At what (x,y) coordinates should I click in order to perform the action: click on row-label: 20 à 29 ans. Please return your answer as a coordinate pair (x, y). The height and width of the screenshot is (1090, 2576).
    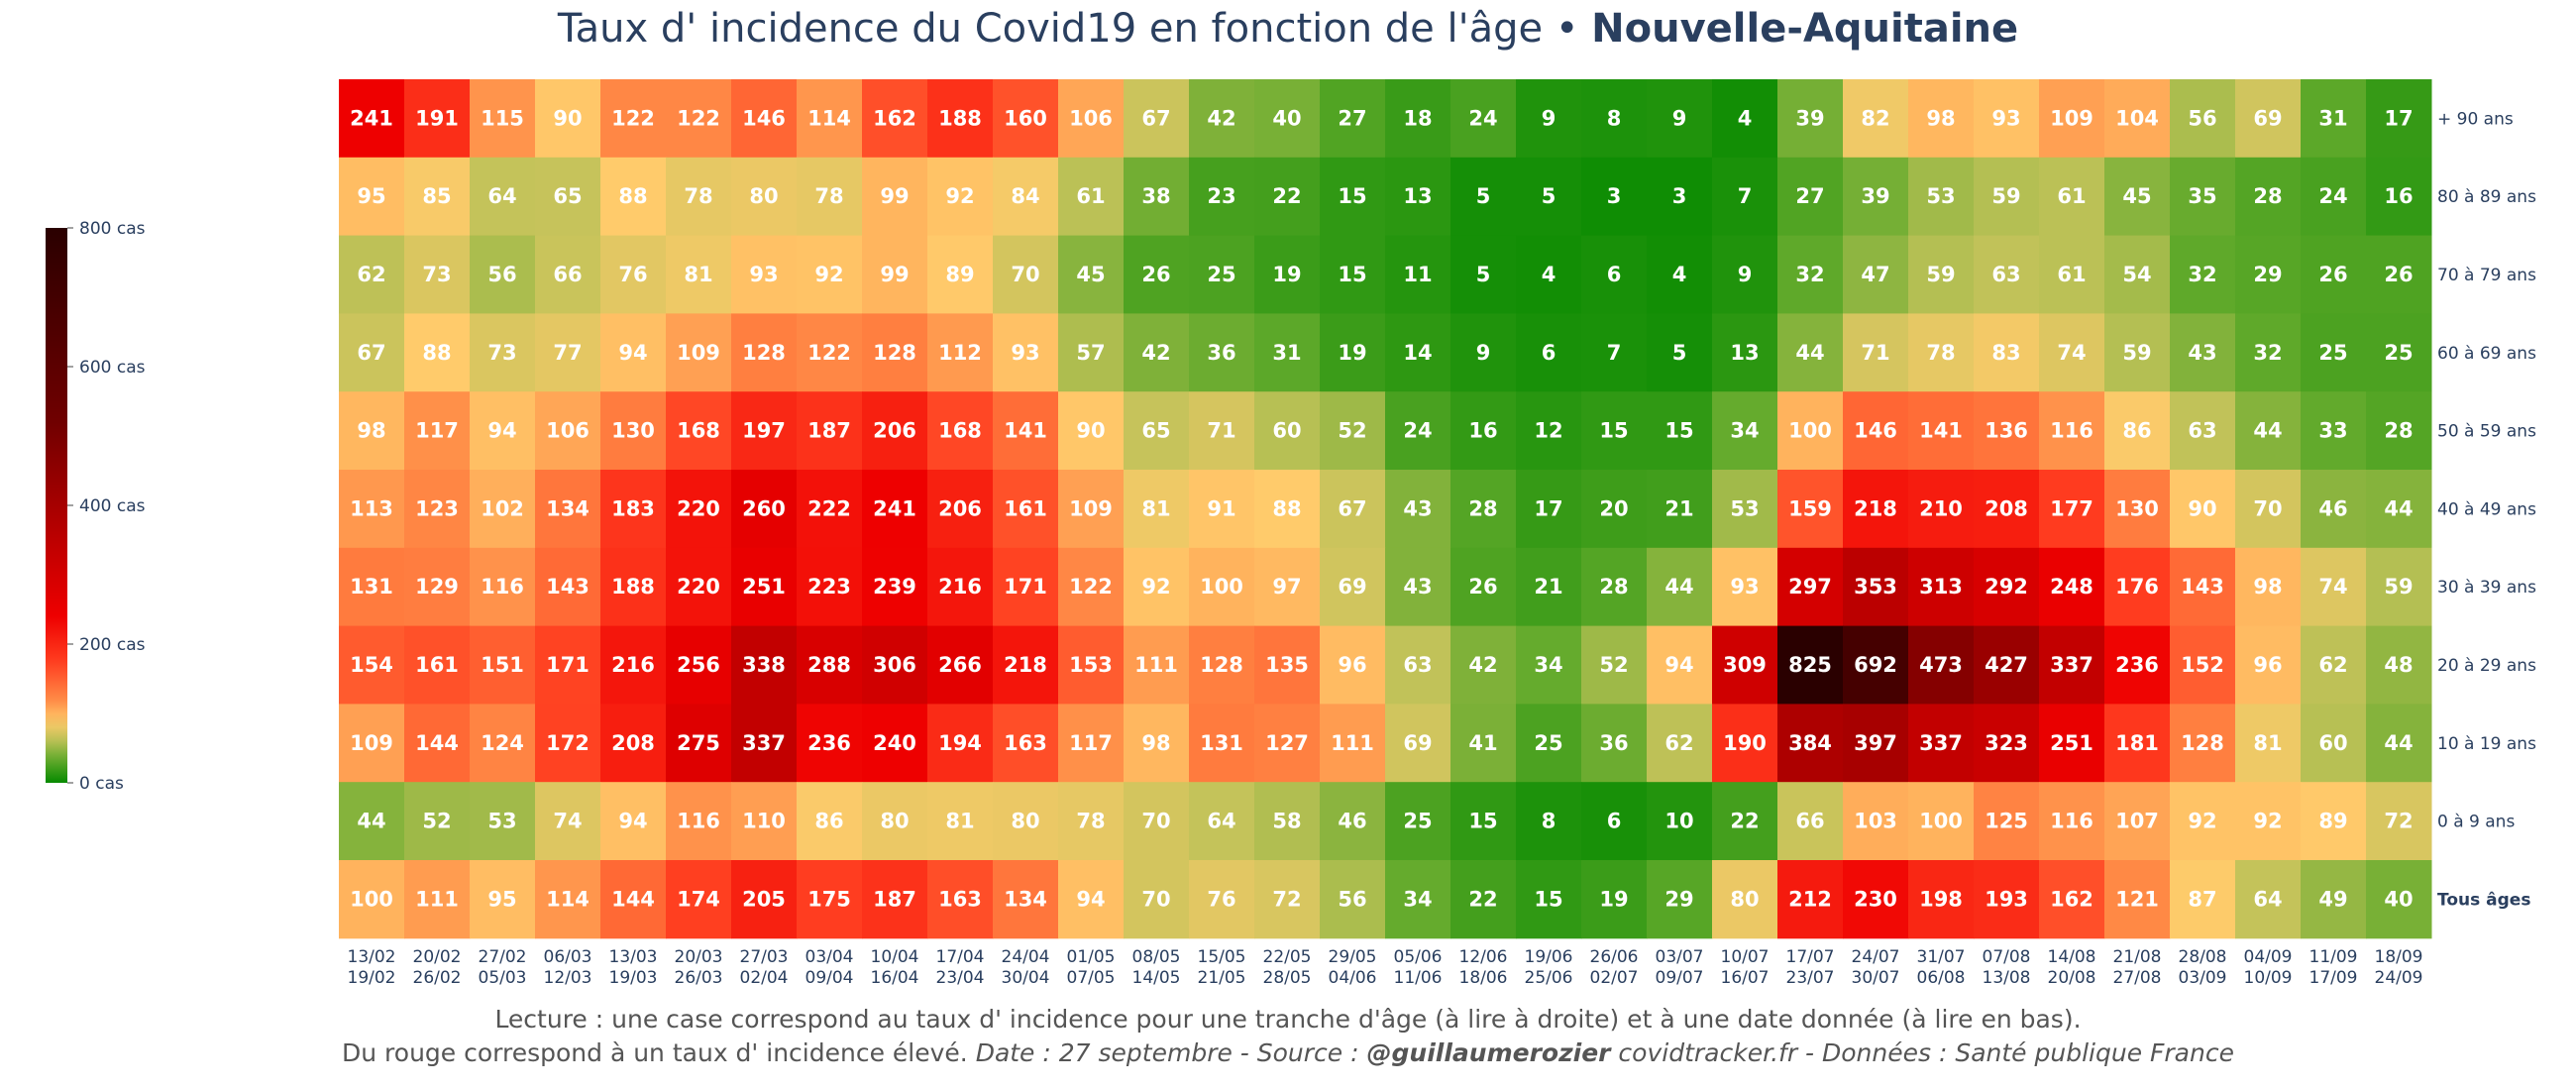
    Looking at the image, I should click on (2486, 666).